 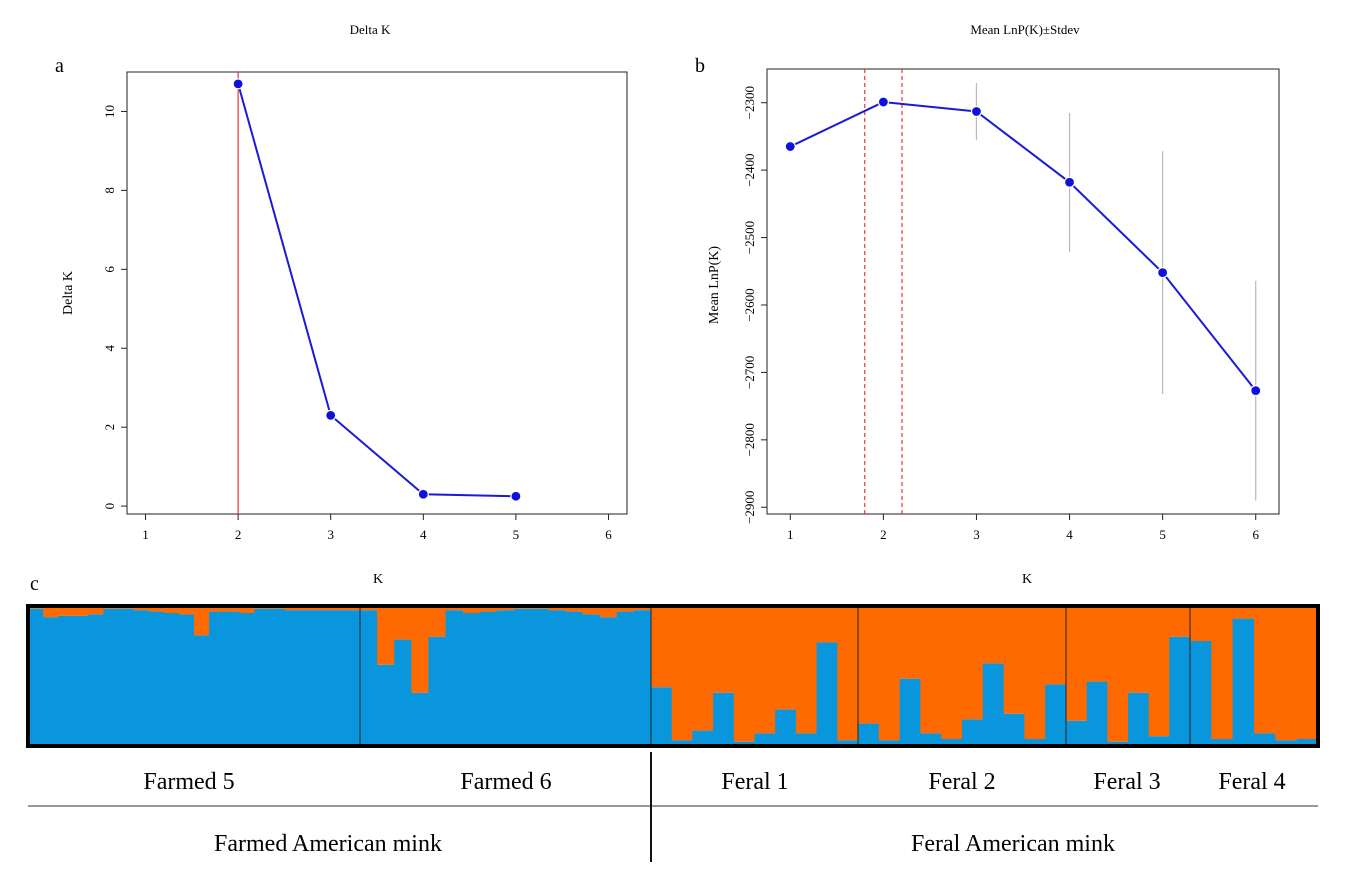 I want to click on panel-b-ytick-label: −2500, so click(x=749, y=237).